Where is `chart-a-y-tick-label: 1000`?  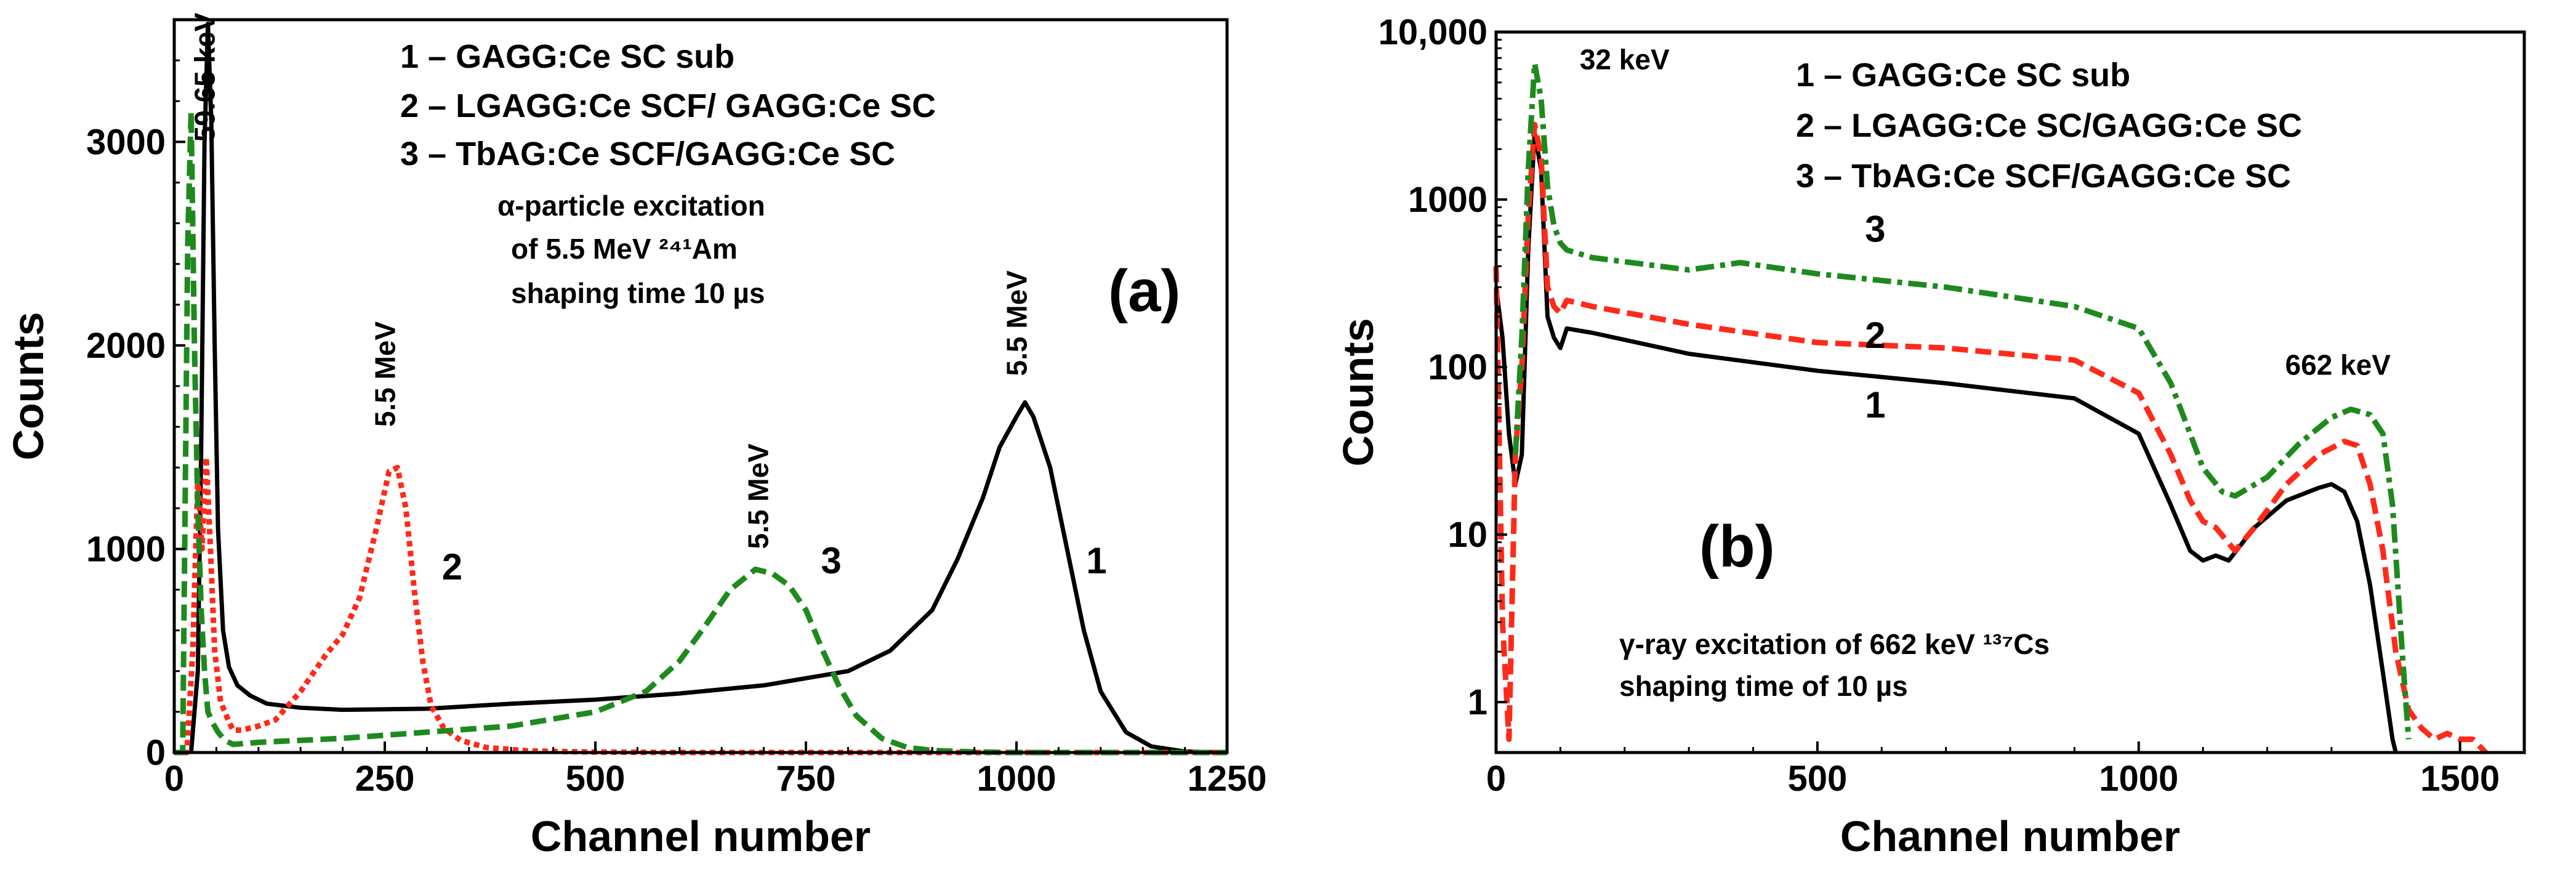 chart-a-y-tick-label: 1000 is located at coordinates (126, 549).